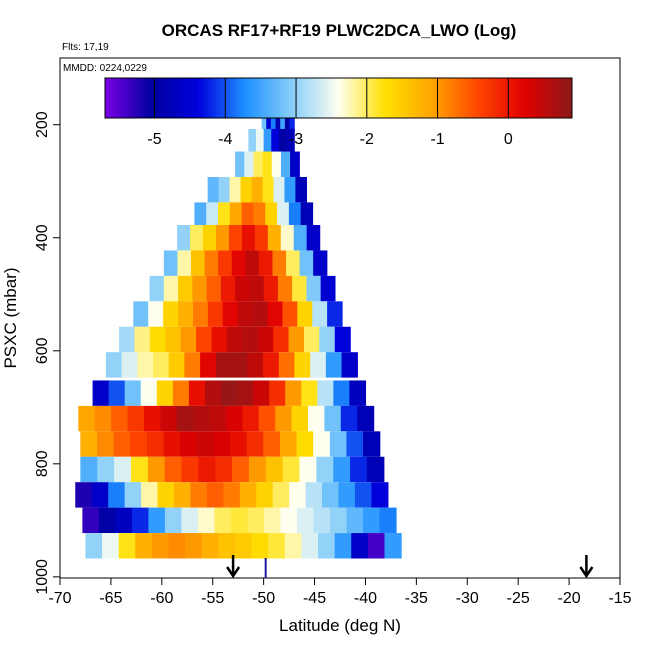  I want to click on y-tick-label: 1000, so click(42, 577).